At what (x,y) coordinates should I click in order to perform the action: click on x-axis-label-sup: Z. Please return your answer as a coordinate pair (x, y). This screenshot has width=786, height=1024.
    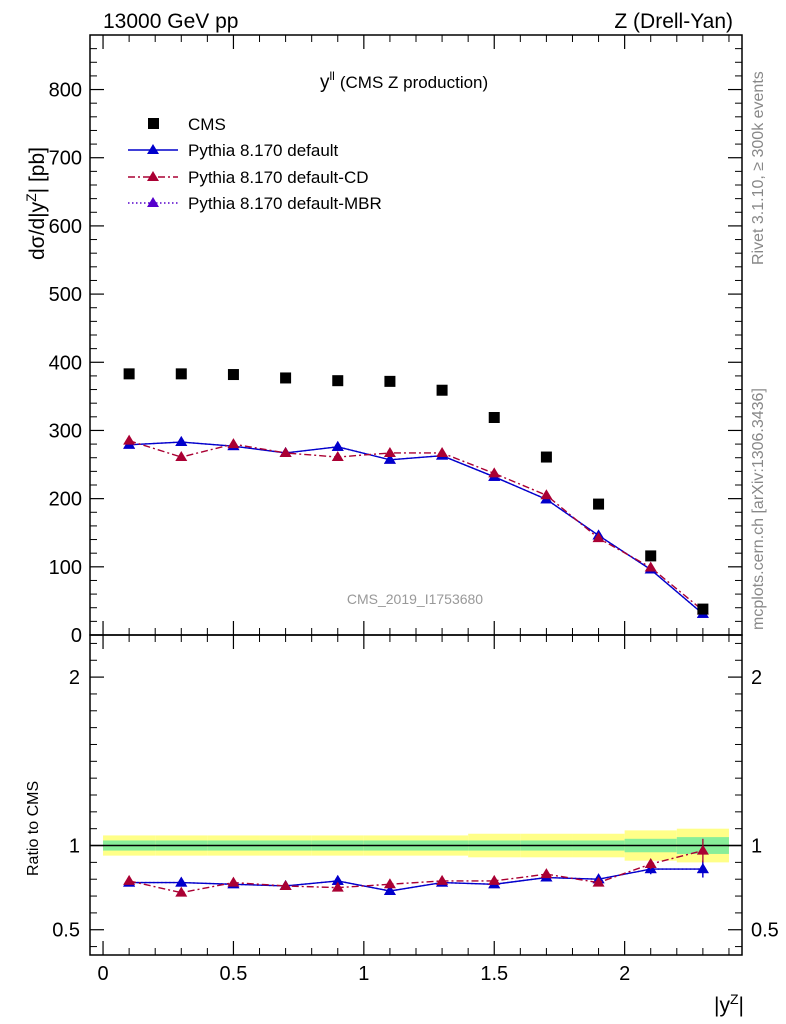
    Looking at the image, I should click on (734, 999).